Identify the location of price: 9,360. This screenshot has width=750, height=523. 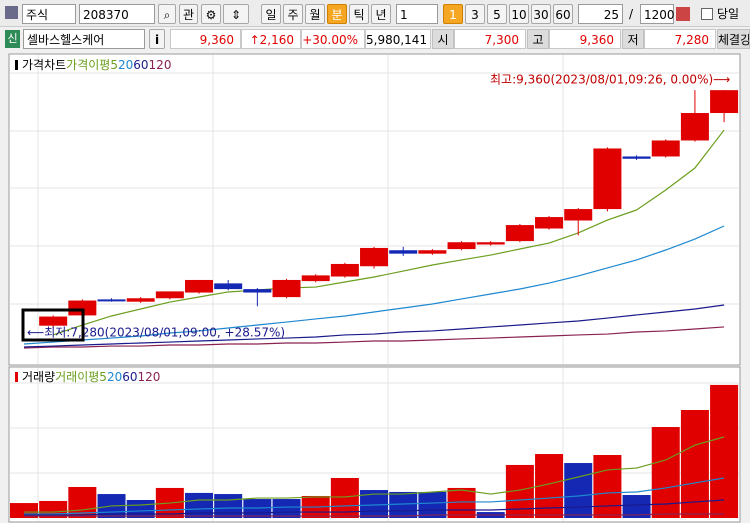
(205, 39).